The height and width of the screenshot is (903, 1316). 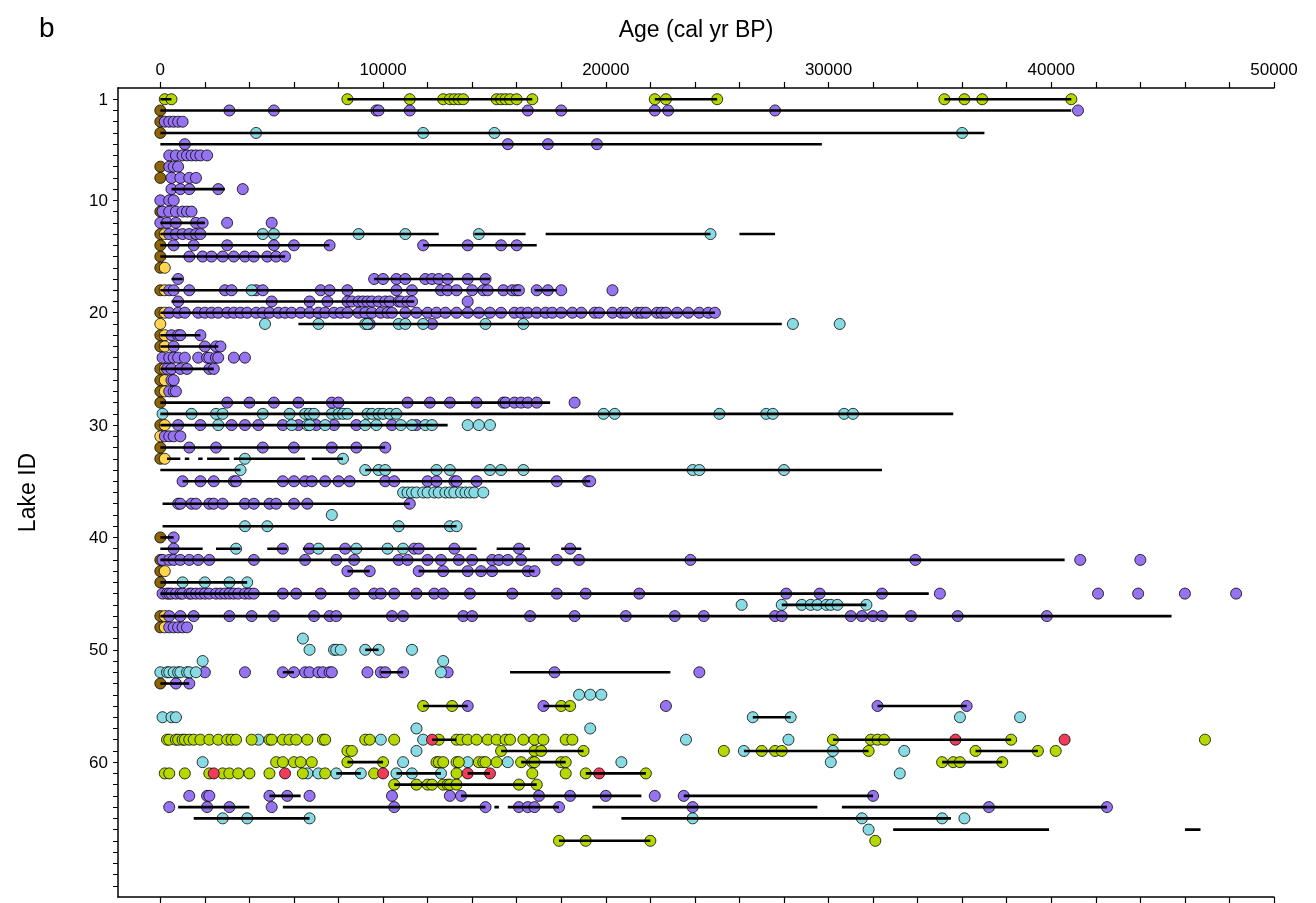 I want to click on x-tick-label: 10000, so click(x=383, y=69).